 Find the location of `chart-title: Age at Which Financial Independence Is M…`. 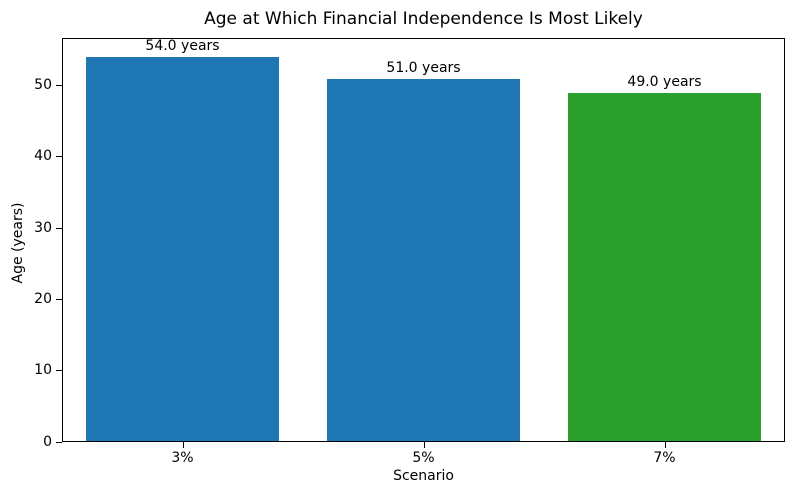

chart-title: Age at Which Financial Independence Is M… is located at coordinates (423, 19).